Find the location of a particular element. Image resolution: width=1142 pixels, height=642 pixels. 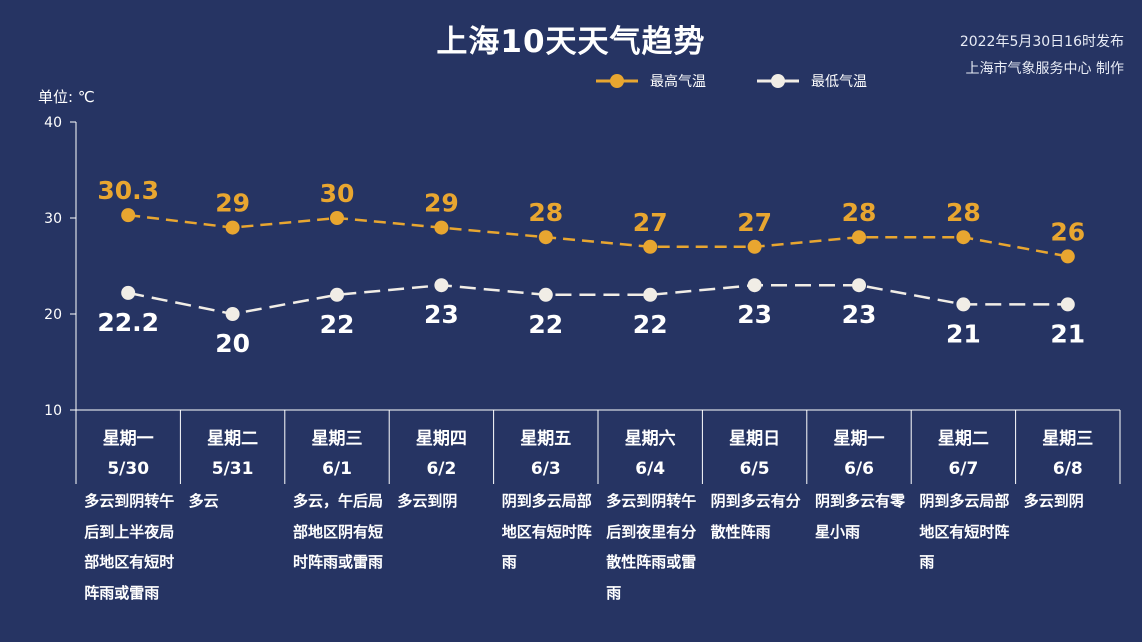

legend-low-marker is located at coordinates (778, 81).